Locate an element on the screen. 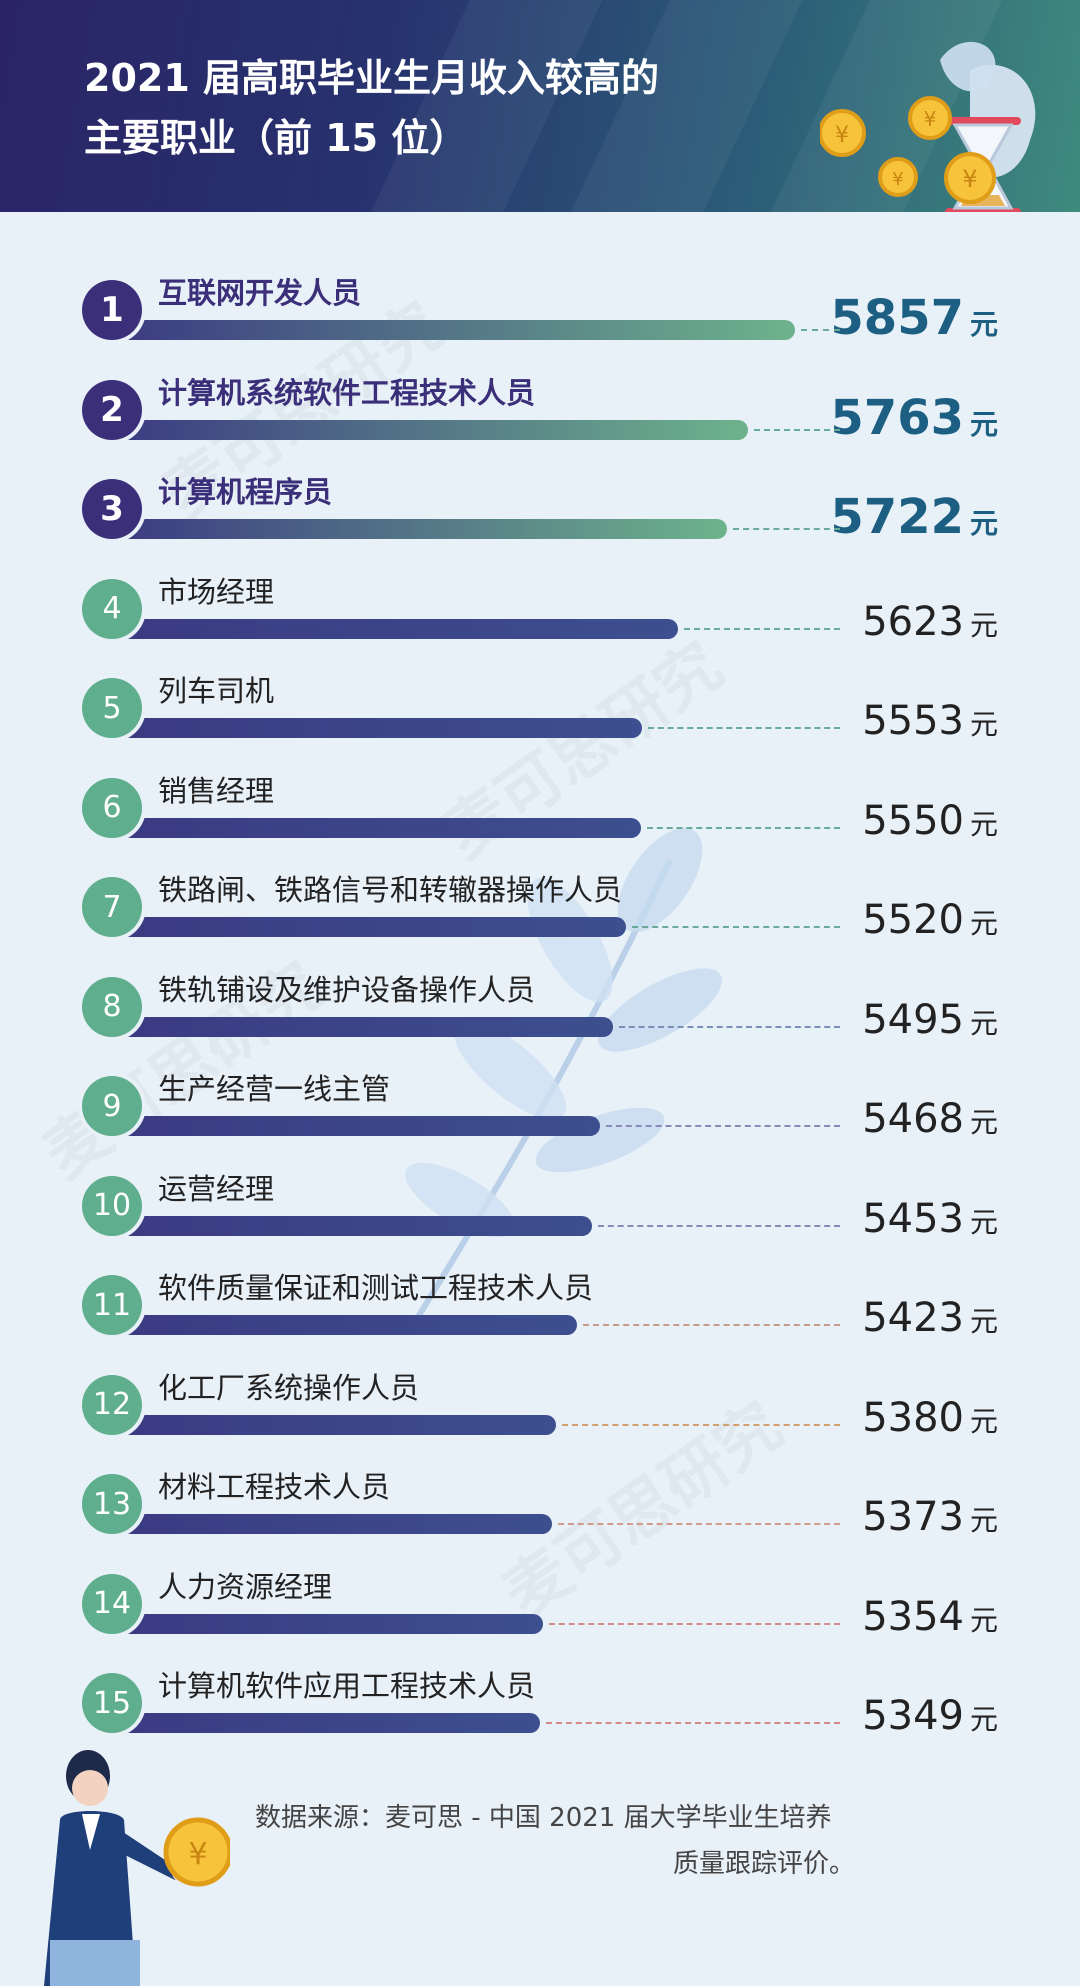 The image size is (1080, 1986). rank-badge: 1 is located at coordinates (112, 310).